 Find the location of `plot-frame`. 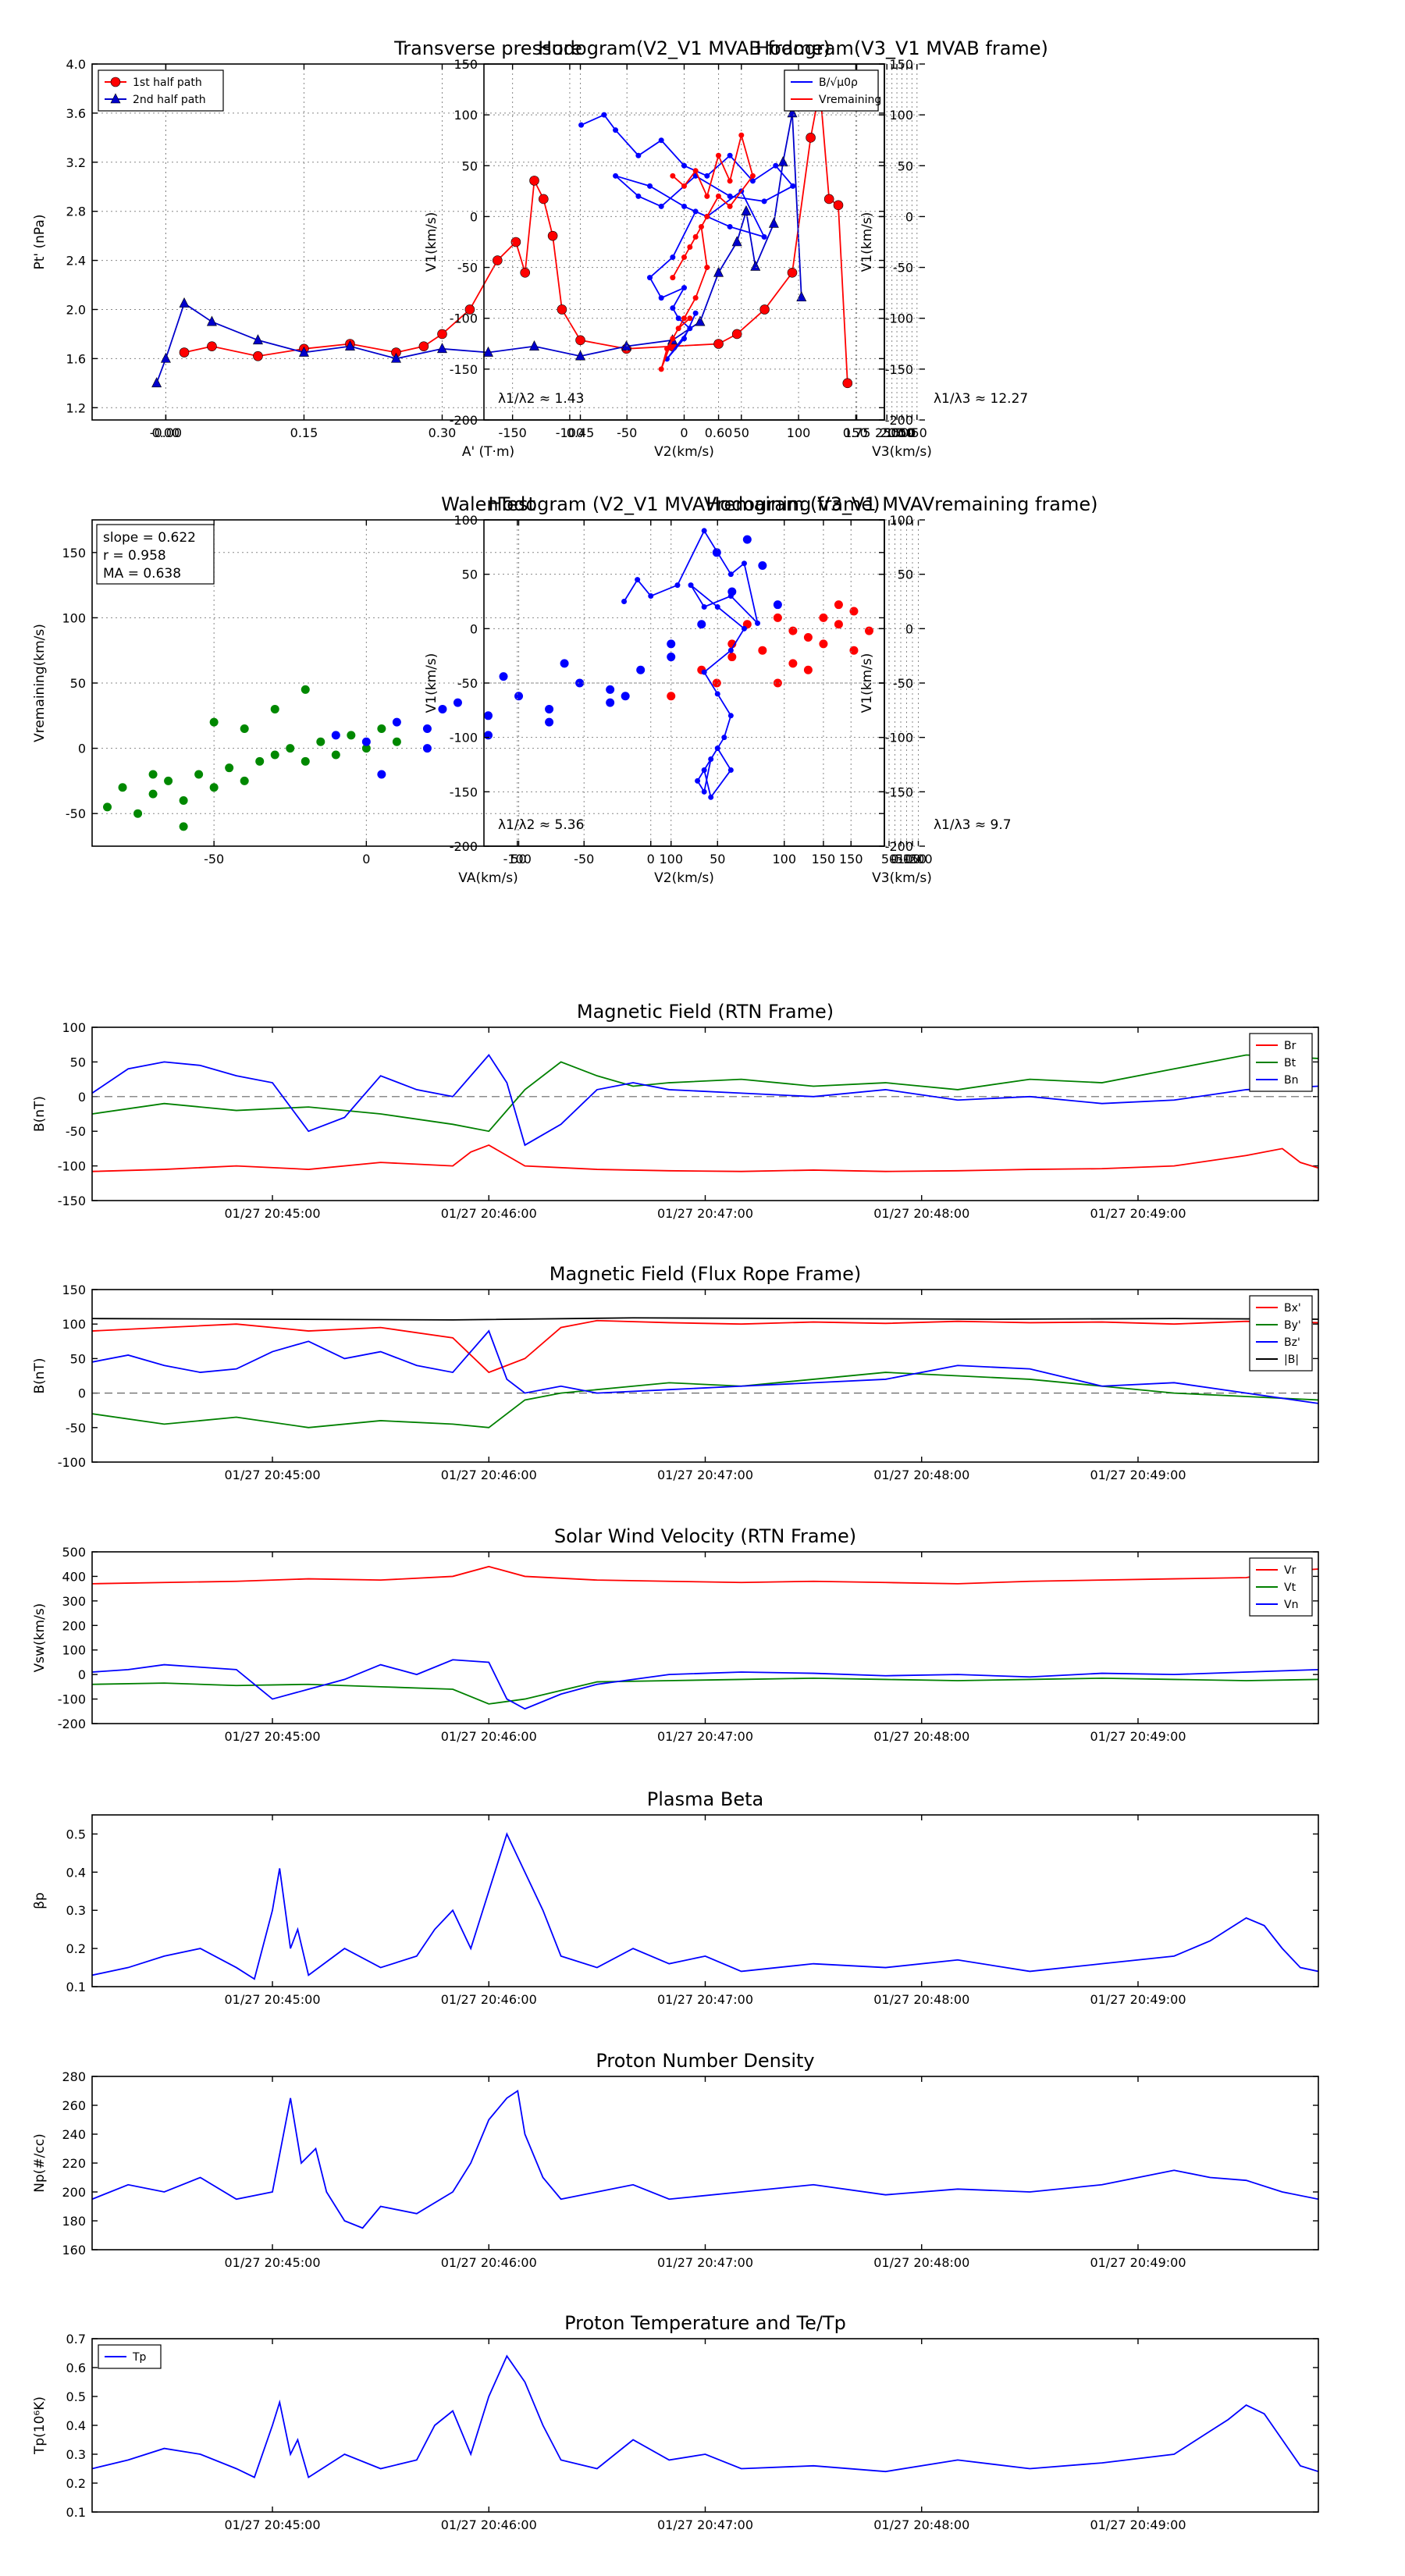

plot-frame is located at coordinates (684, 683).